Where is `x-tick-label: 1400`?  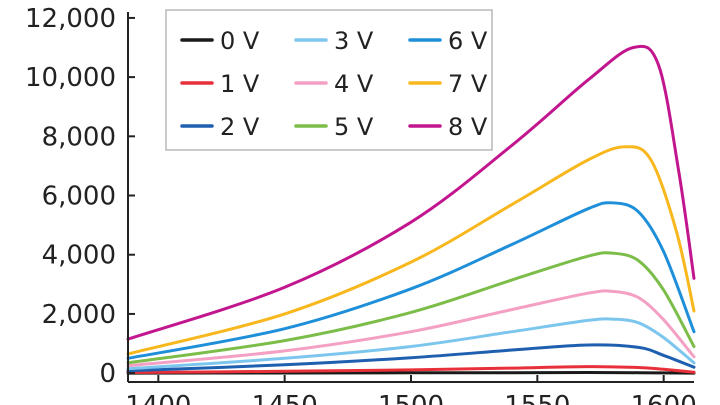
x-tick-label: 1400 is located at coordinates (158, 398).